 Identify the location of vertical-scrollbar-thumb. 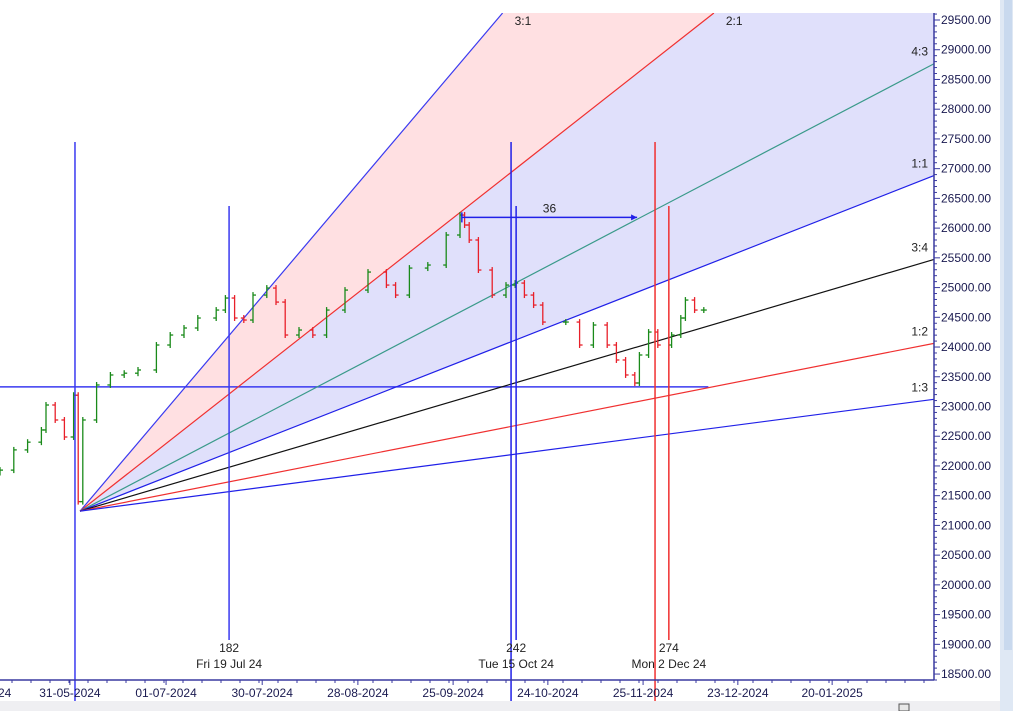
(1008, 325).